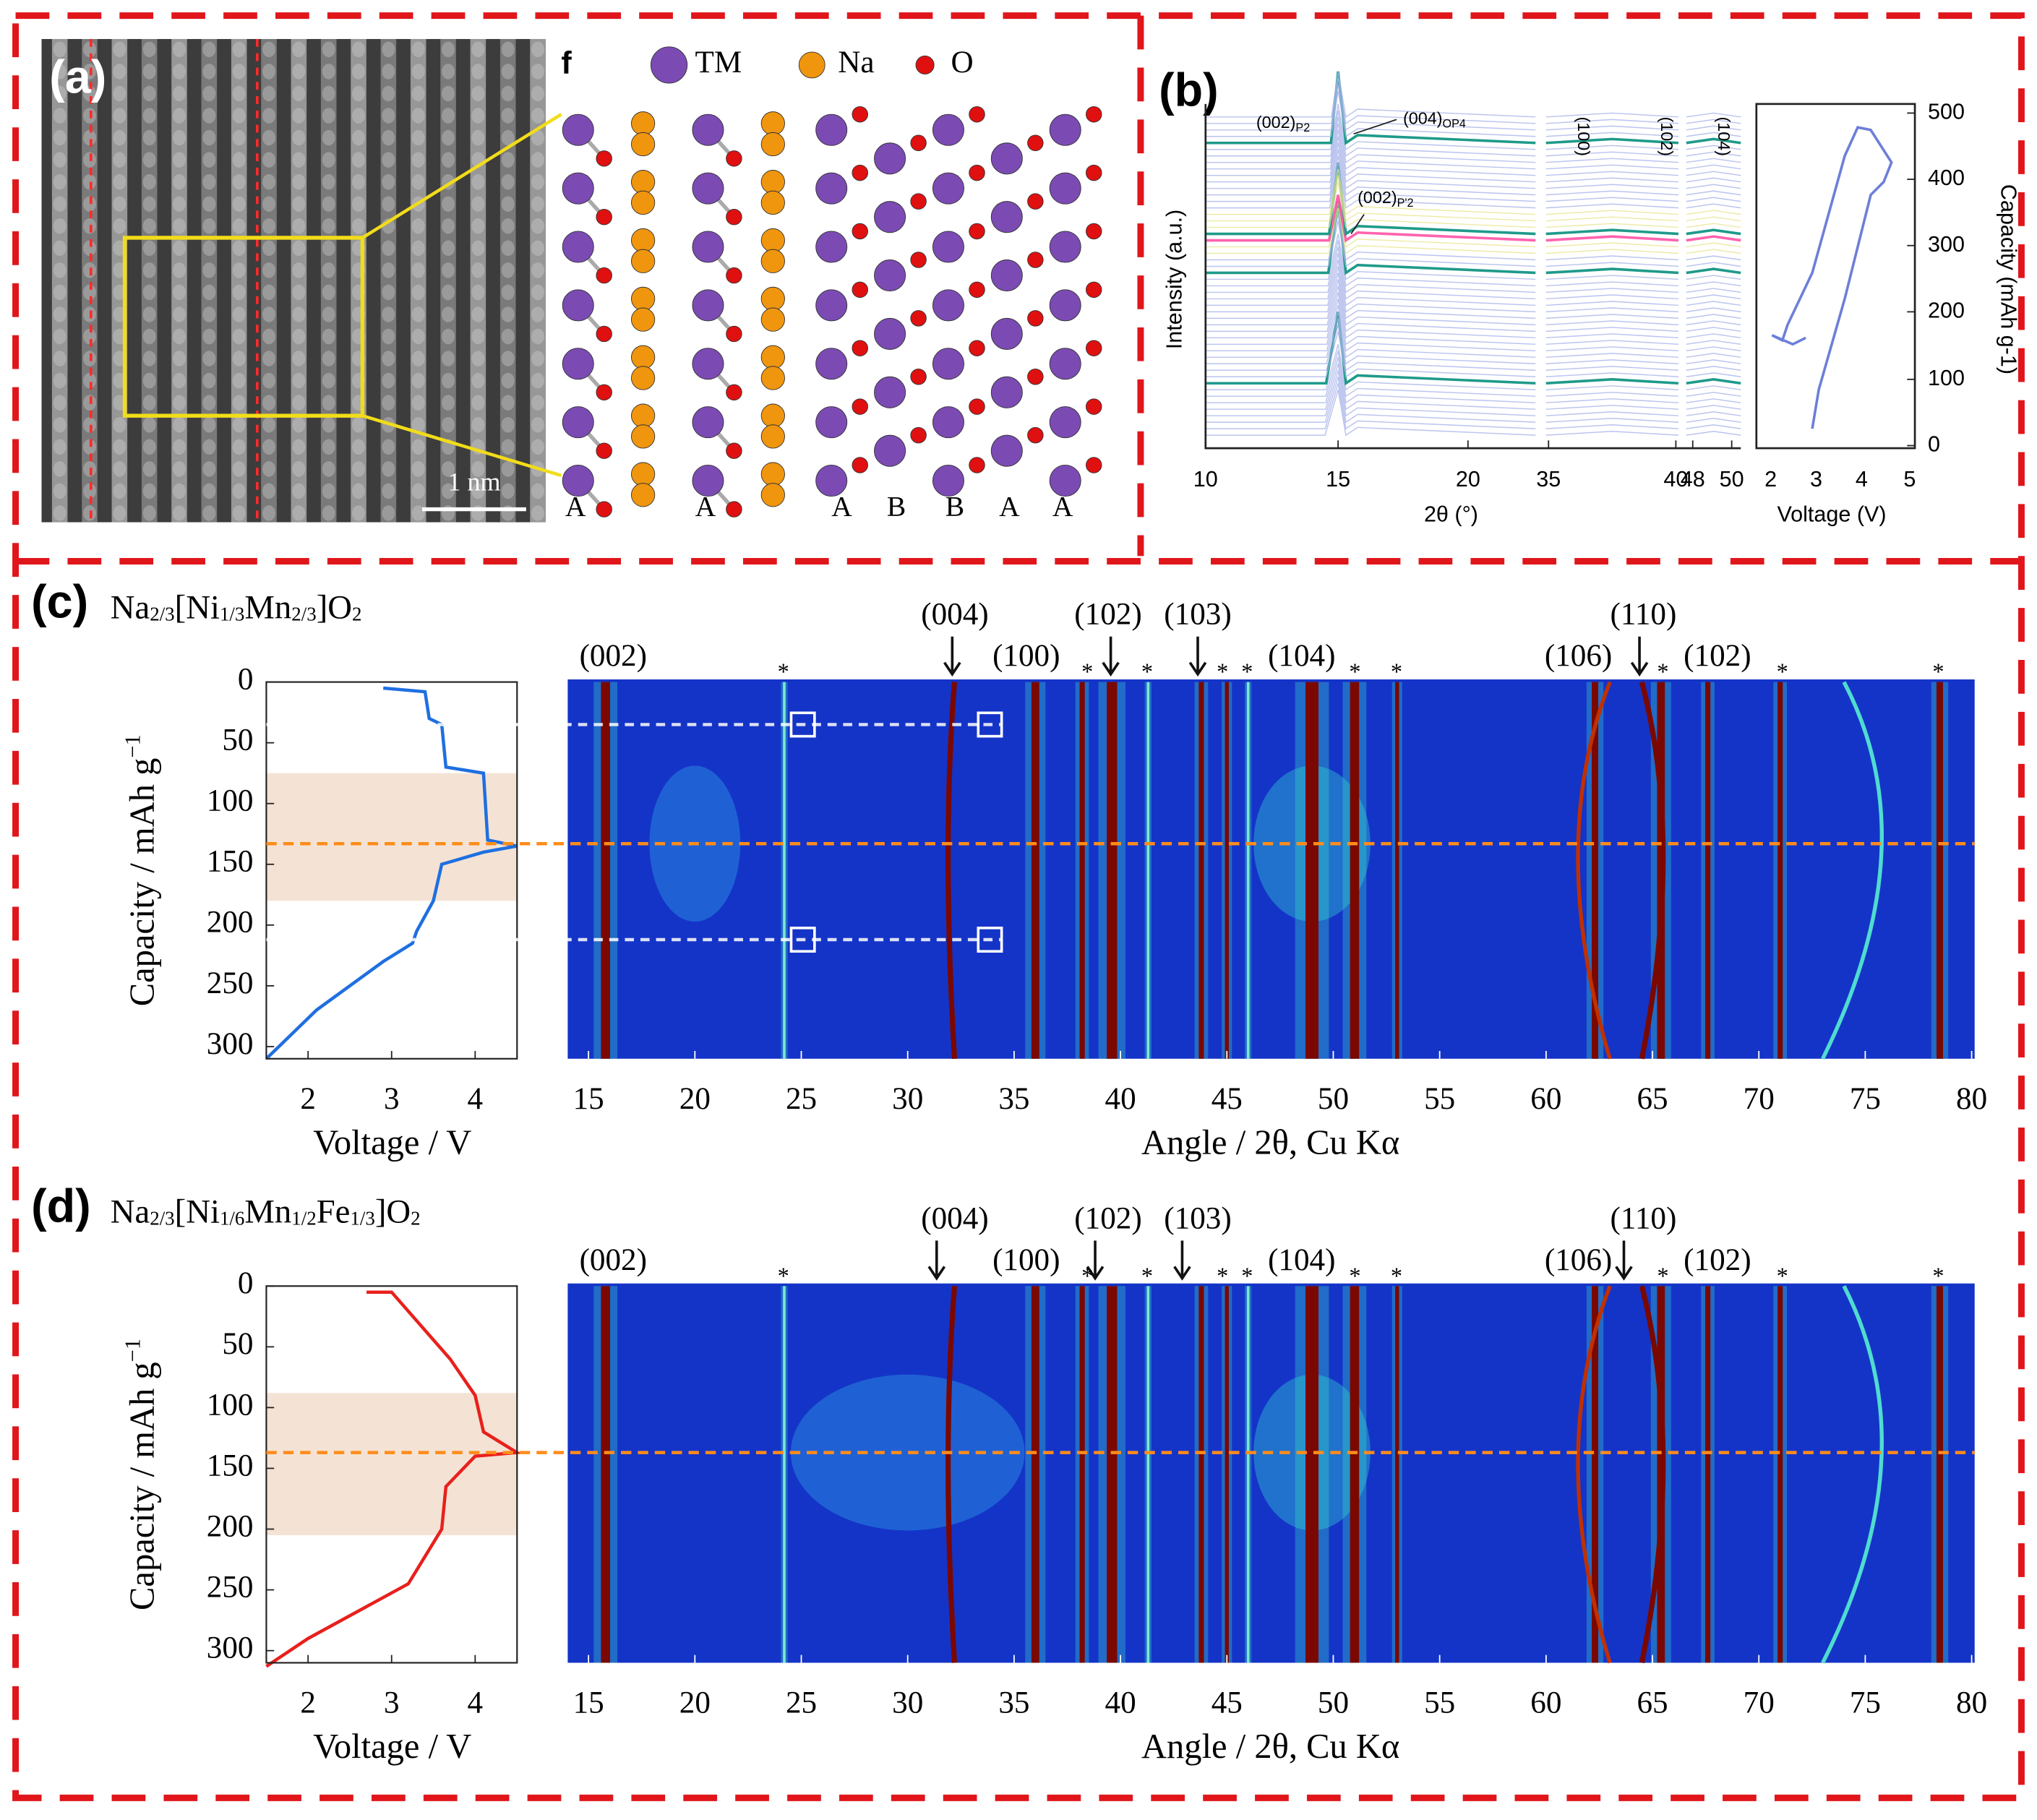 The height and width of the screenshot is (1820, 2037). Describe the element at coordinates (695, 1703) in the screenshot. I see `x-tick-label: 20` at that location.